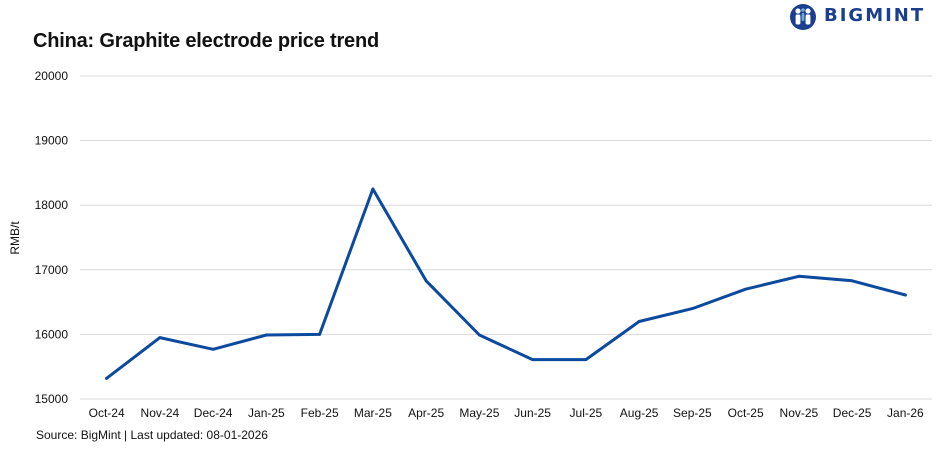 Image resolution: width=945 pixels, height=453 pixels. What do you see at coordinates (213, 413) in the screenshot?
I see `x-tick-label: Dec-24` at bounding box center [213, 413].